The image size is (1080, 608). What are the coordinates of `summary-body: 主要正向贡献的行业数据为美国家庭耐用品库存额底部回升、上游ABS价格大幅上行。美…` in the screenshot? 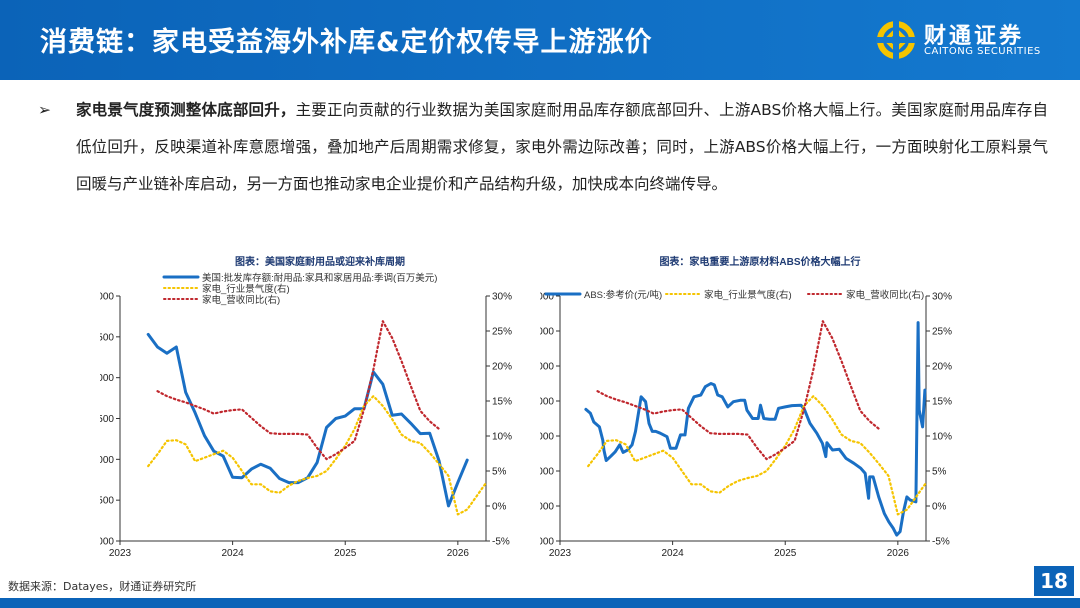 It's located at (562, 147).